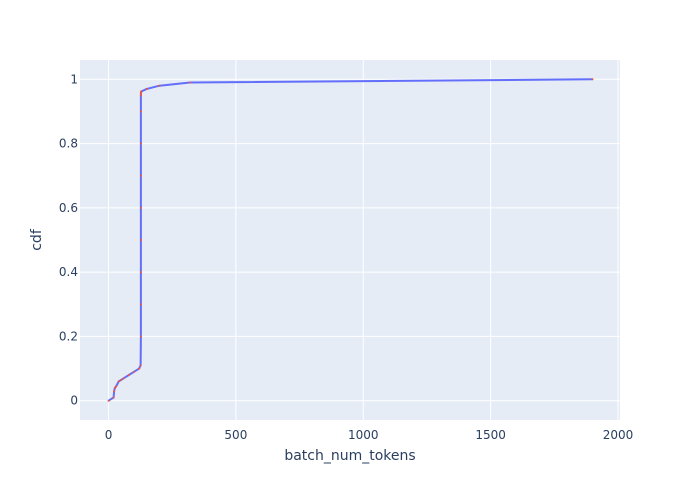 This screenshot has height=500, width=700. Describe the element at coordinates (490, 435) in the screenshot. I see `x-tick-label: 1500` at that location.